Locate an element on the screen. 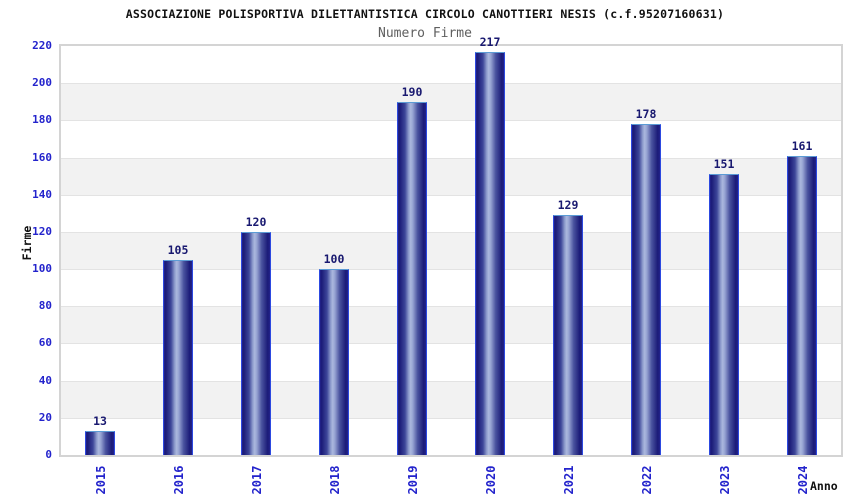  bar-2023 is located at coordinates (724, 314).